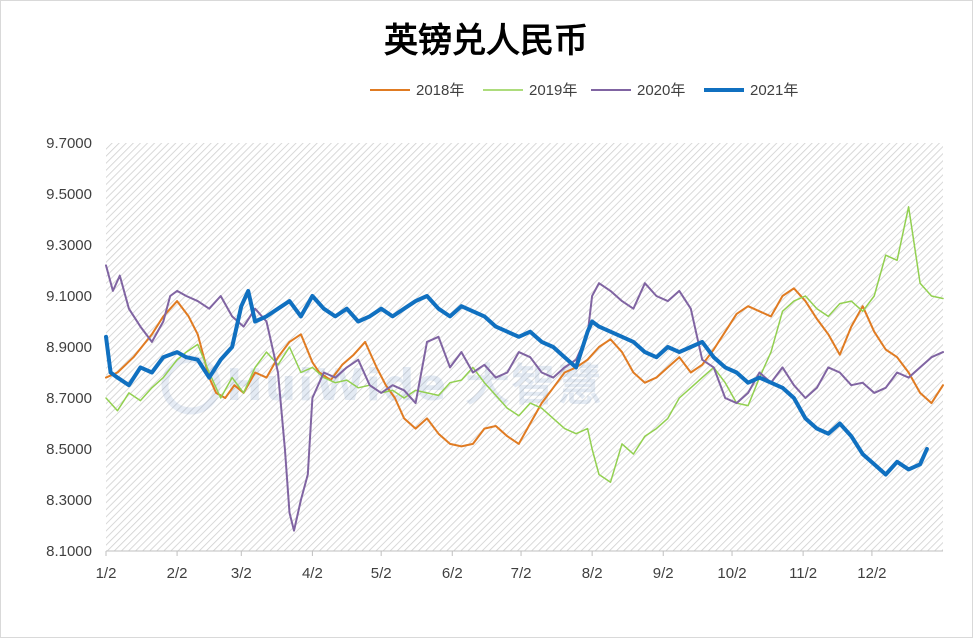 Image resolution: width=973 pixels, height=638 pixels. What do you see at coordinates (553, 90) in the screenshot?
I see `legend-label: 2019年` at bounding box center [553, 90].